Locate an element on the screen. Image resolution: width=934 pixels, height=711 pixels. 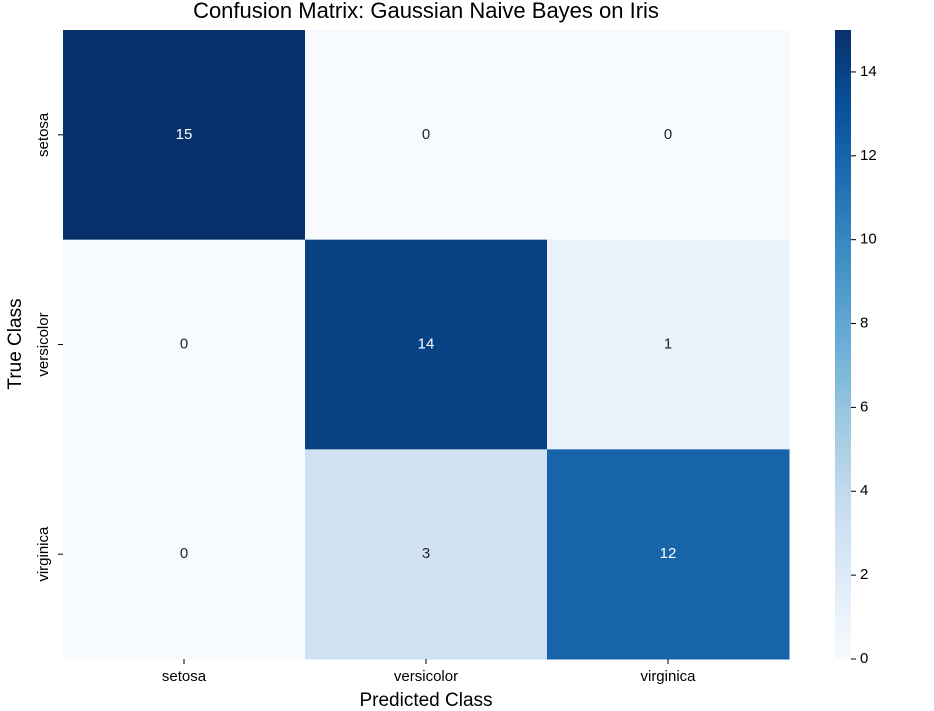
colorbar-tick-label: 14 is located at coordinates (868, 71).